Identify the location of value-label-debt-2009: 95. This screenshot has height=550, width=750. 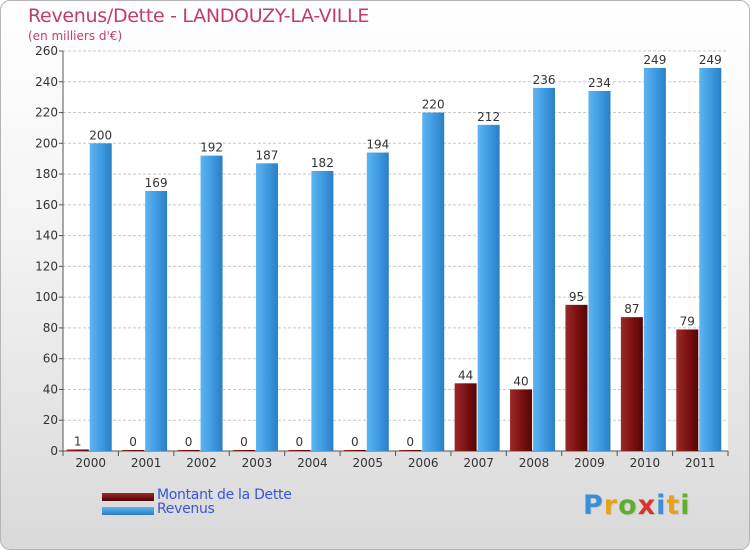
(576, 297).